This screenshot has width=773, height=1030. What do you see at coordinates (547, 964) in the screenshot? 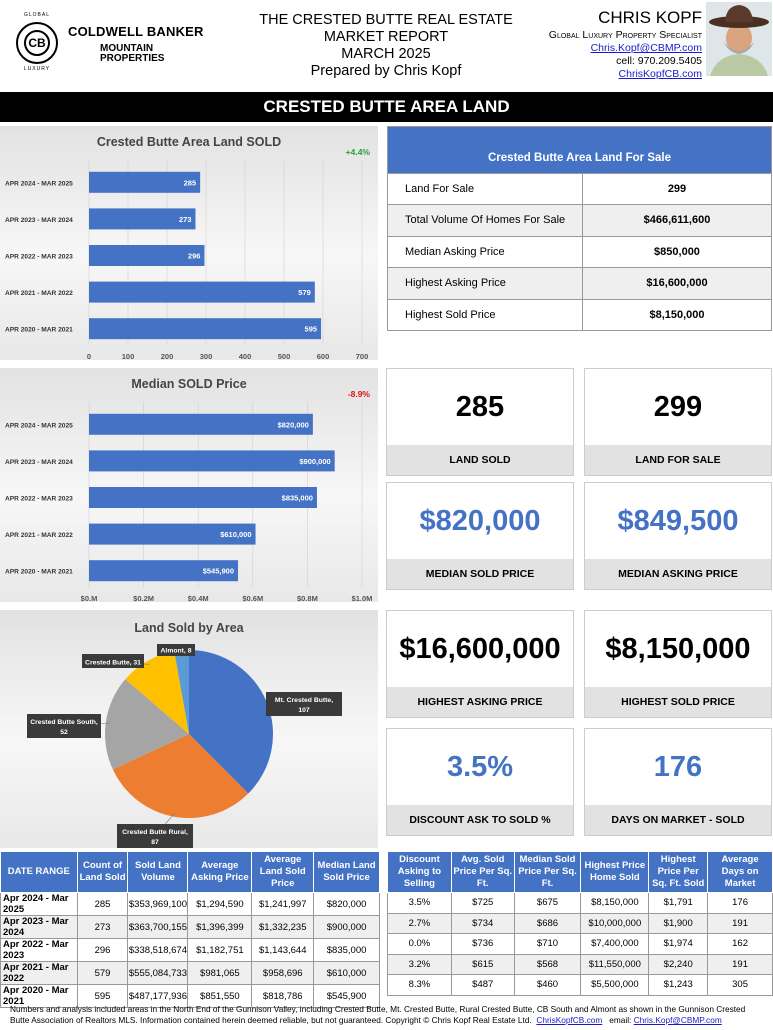
I see `table-cell: $568` at bounding box center [547, 964].